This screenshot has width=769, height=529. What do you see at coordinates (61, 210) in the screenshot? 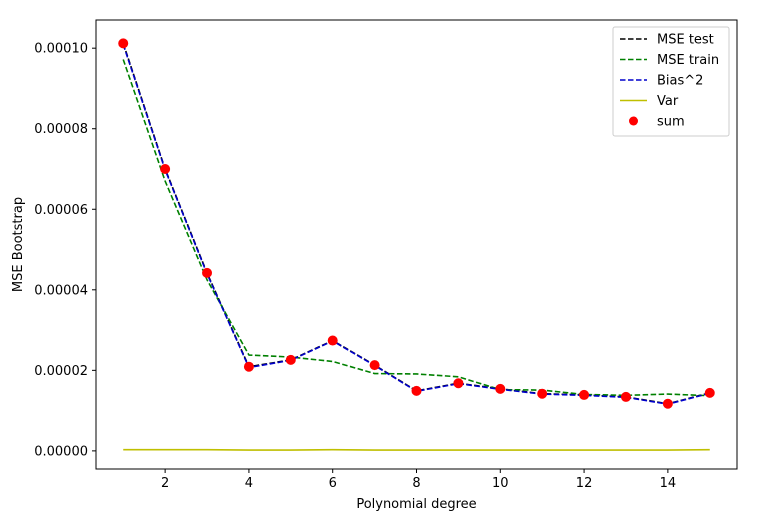
I see `y-tick-label: 0.00006` at bounding box center [61, 210].